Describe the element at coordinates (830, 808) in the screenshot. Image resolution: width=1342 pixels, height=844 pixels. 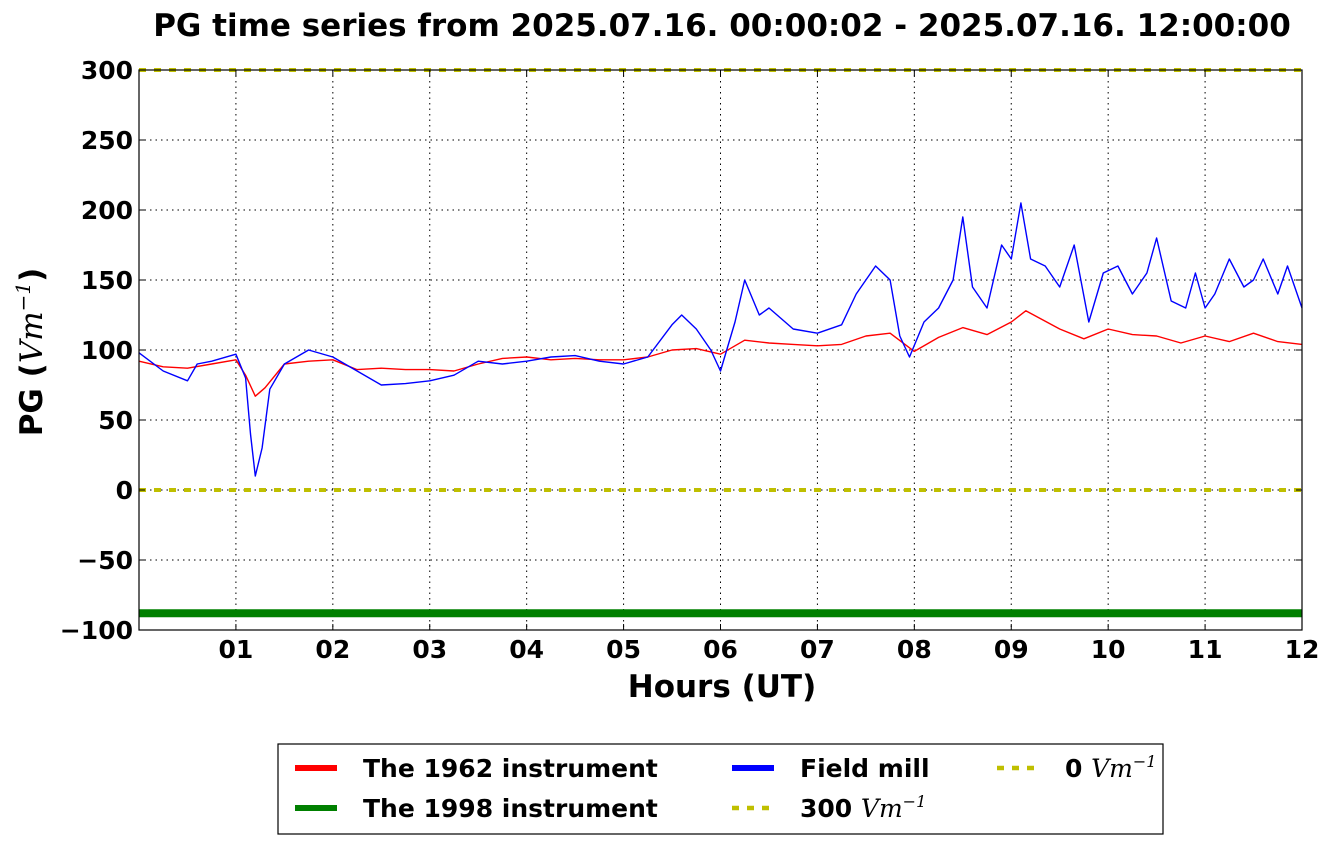
I see `legend-label-text: 300` at that location.